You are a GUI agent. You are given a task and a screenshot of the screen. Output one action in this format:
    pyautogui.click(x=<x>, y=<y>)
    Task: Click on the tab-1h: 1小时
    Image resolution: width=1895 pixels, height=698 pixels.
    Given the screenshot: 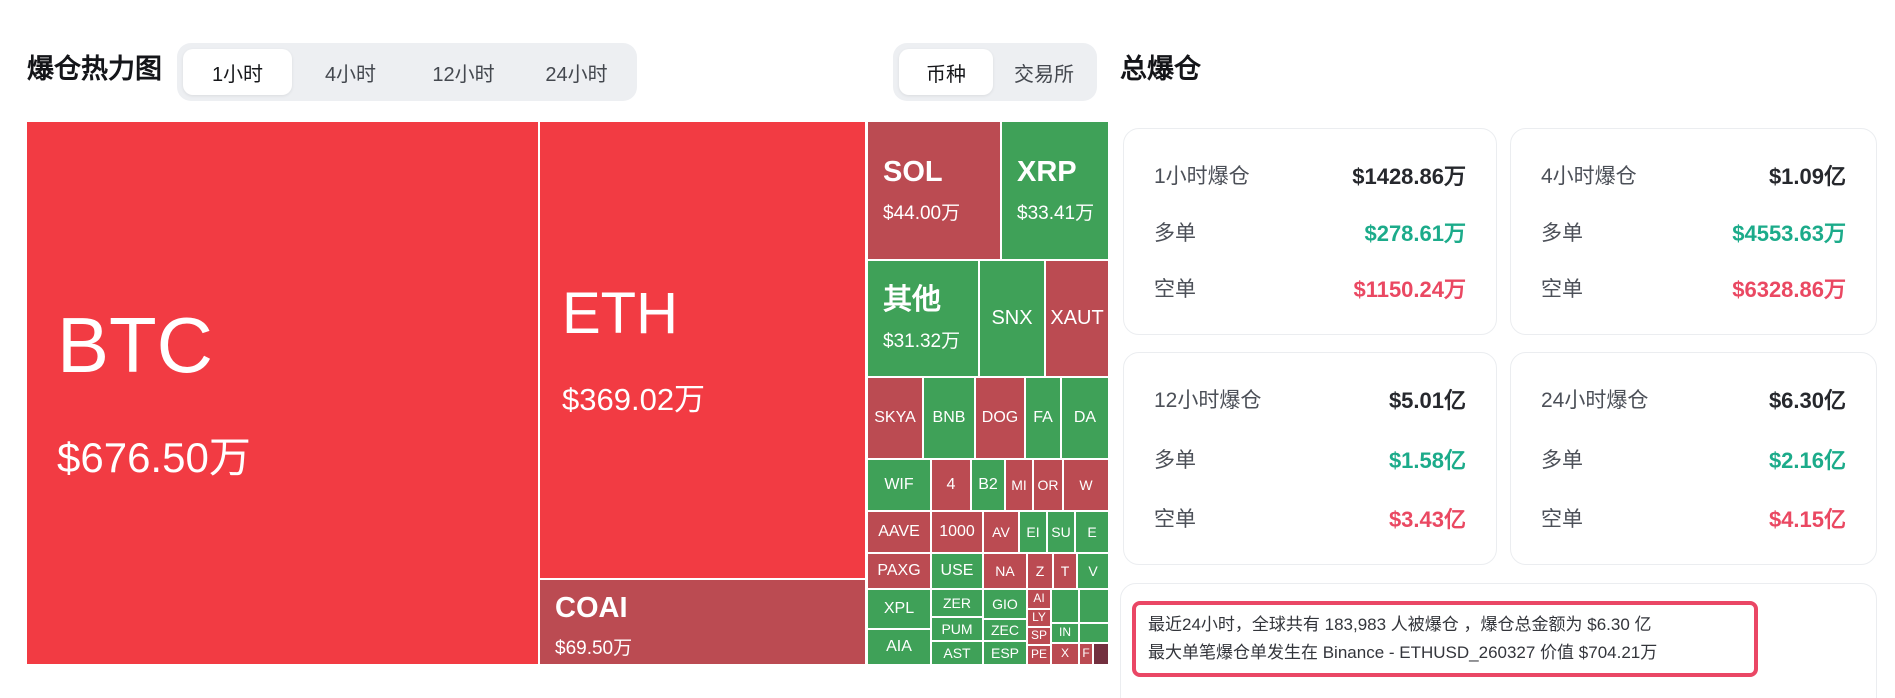 What is the action you would take?
    pyautogui.click(x=237, y=72)
    